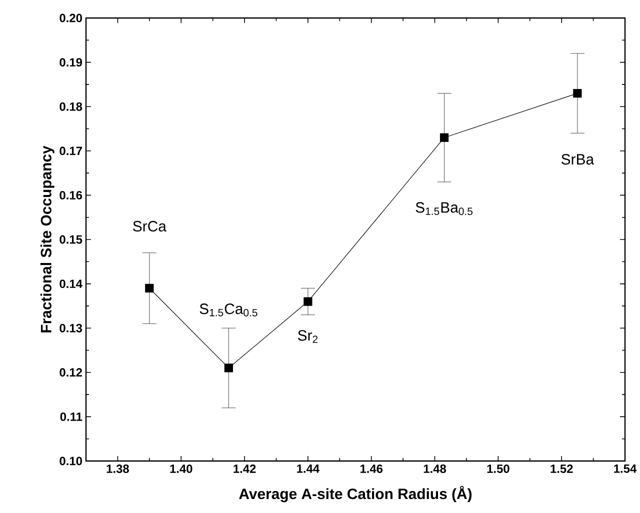 The height and width of the screenshot is (513, 640). I want to click on x-tick-label: 1.50, so click(498, 468).